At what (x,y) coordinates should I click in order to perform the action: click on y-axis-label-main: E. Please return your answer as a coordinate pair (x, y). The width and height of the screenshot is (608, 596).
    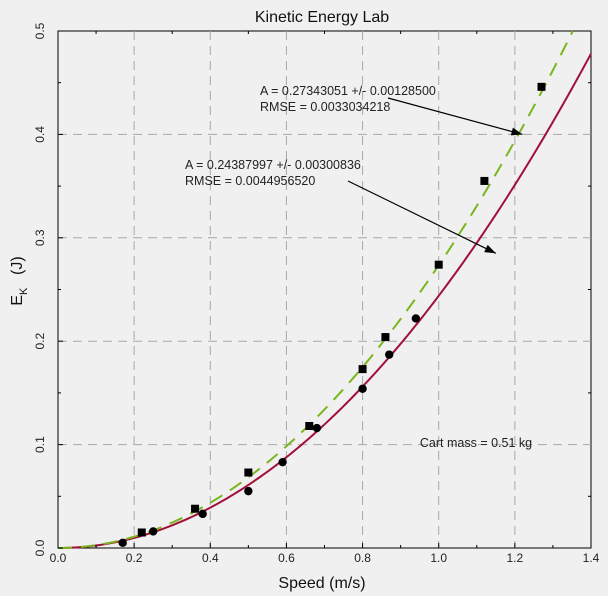
    Looking at the image, I should click on (17, 300).